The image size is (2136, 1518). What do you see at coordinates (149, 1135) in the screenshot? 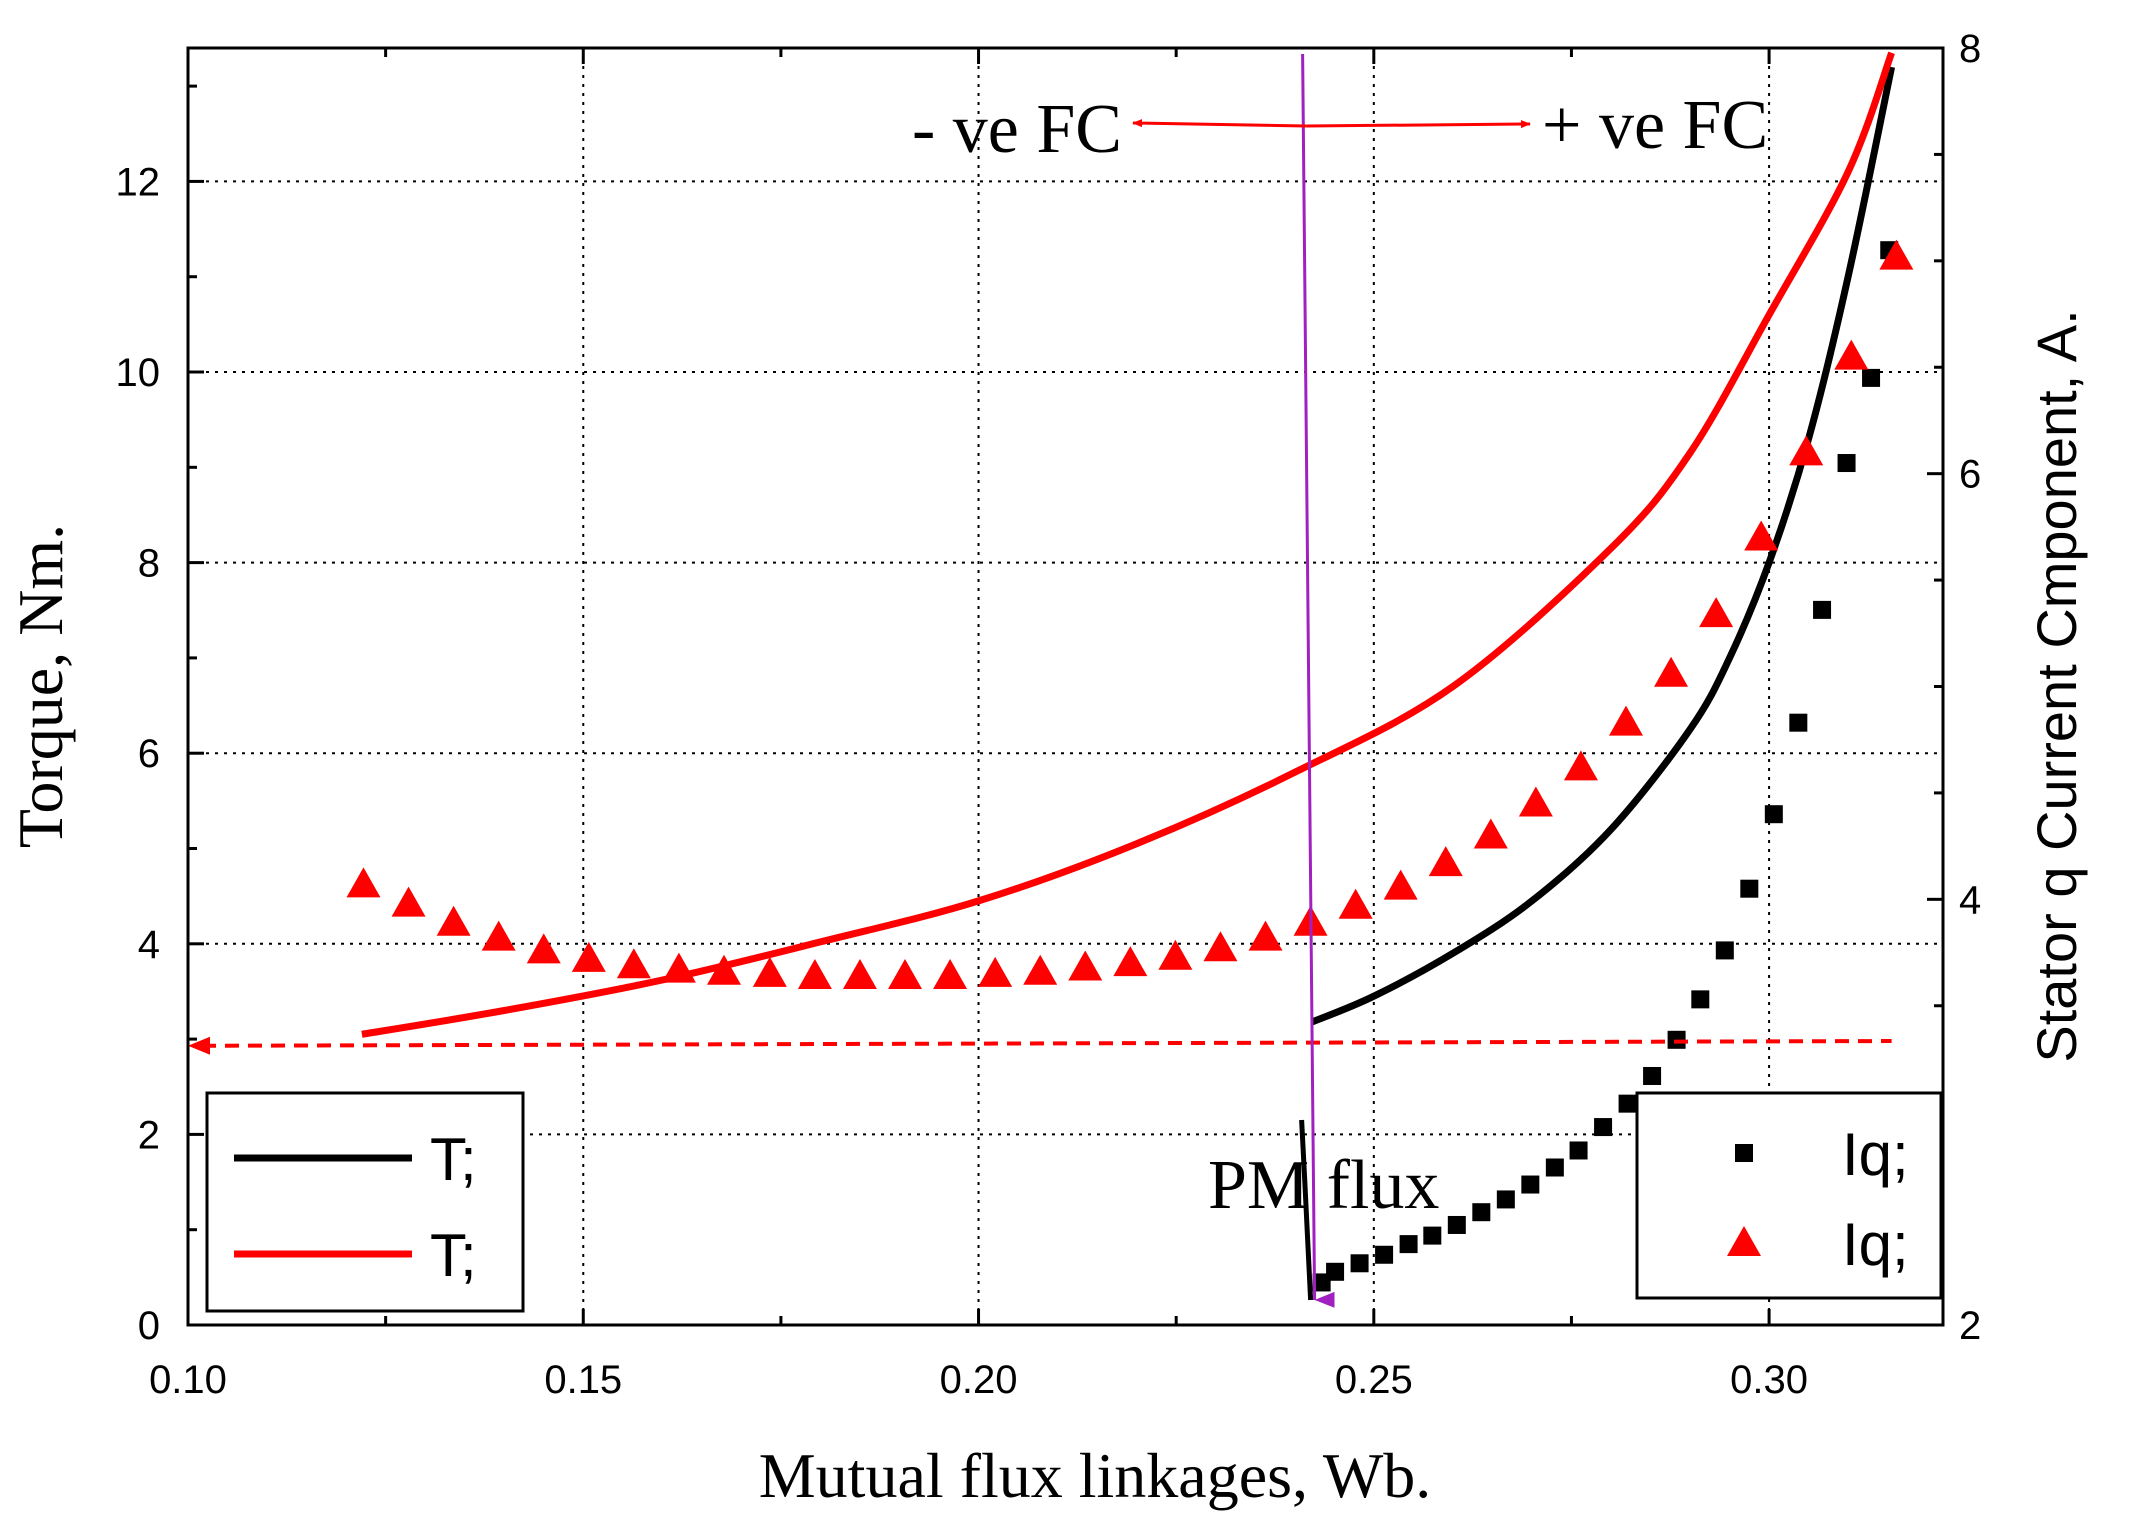
I see `y-tick-label: 2` at bounding box center [149, 1135].